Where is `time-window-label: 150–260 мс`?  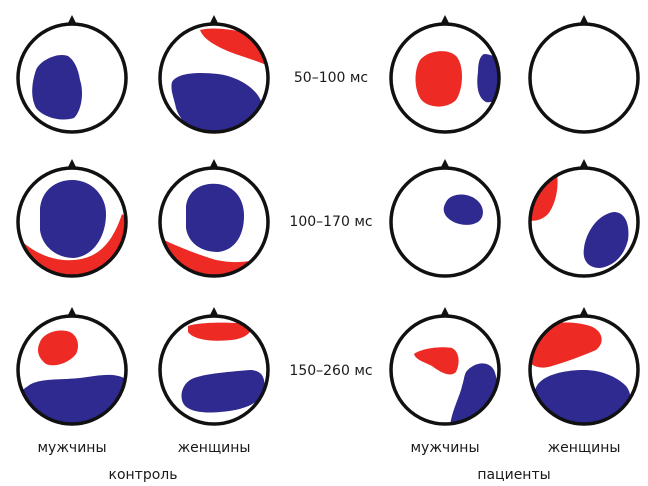 time-window-label: 150–260 мс is located at coordinates (330, 371).